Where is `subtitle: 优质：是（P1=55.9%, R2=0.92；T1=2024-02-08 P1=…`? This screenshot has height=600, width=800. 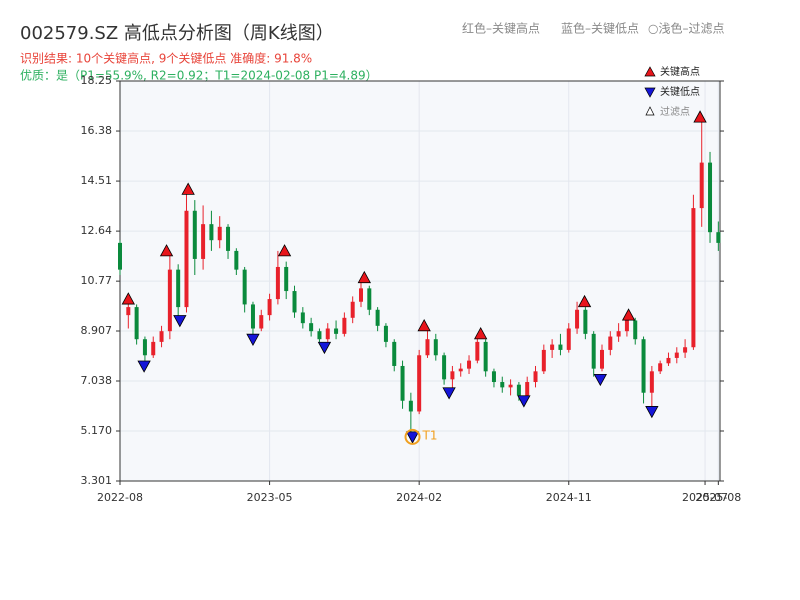 subtitle: 优质：是（P1=55.9%, R2=0.92；T1=2024-02-08 P1=… is located at coordinates (199, 76).